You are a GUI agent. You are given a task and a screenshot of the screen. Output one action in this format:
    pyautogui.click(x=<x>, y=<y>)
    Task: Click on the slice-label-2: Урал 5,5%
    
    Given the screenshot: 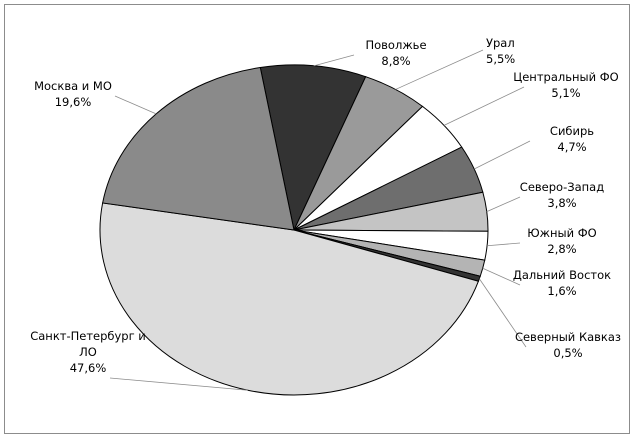 What is the action you would take?
    pyautogui.click(x=500, y=51)
    